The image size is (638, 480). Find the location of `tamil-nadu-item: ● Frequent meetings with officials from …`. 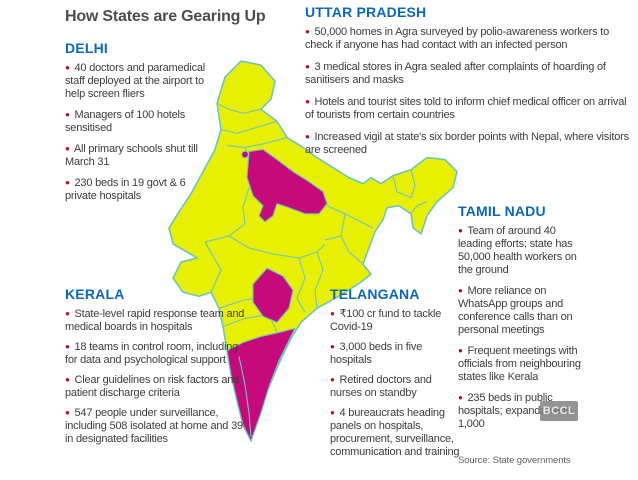

tamil-nadu-item: ● Frequent meetings with officials from … is located at coordinates (519, 364).